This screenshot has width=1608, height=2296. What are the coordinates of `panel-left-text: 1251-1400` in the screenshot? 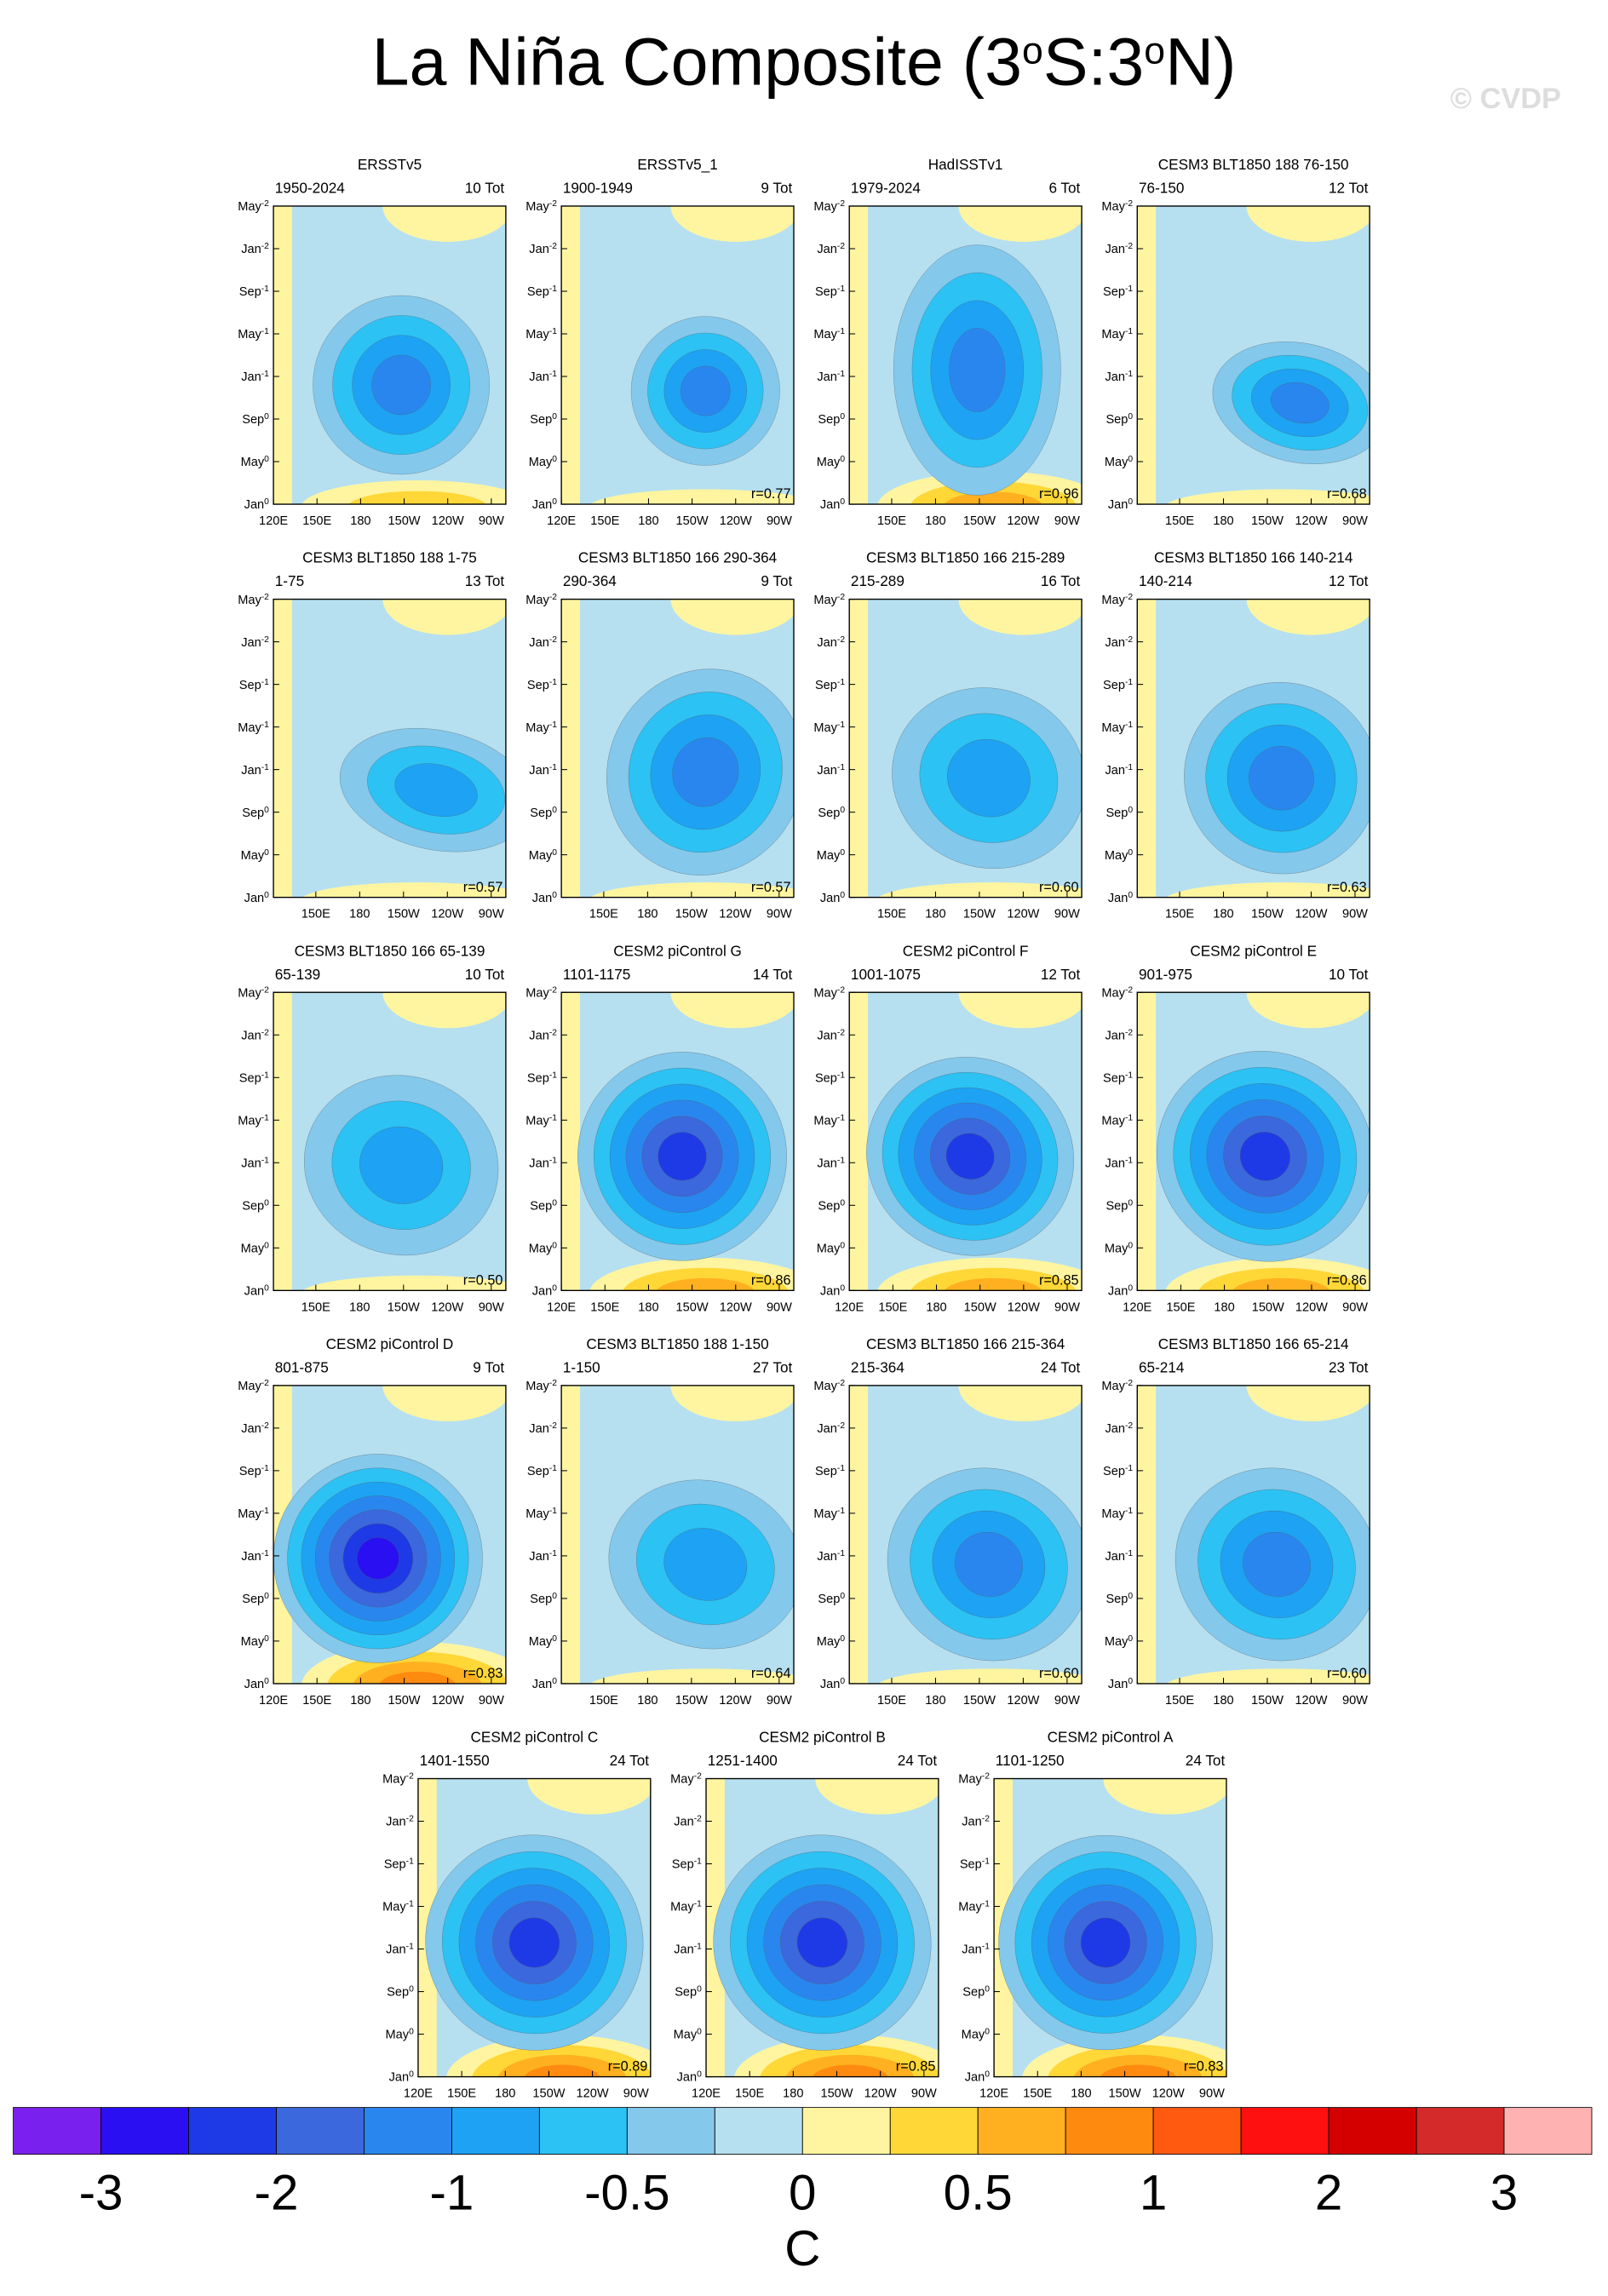 It's located at (743, 1760).